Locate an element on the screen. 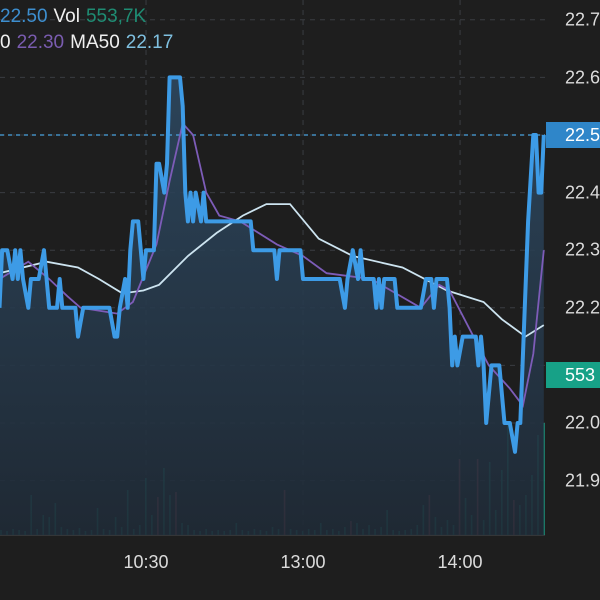  y-tick-label: 22.7 is located at coordinates (582, 19).